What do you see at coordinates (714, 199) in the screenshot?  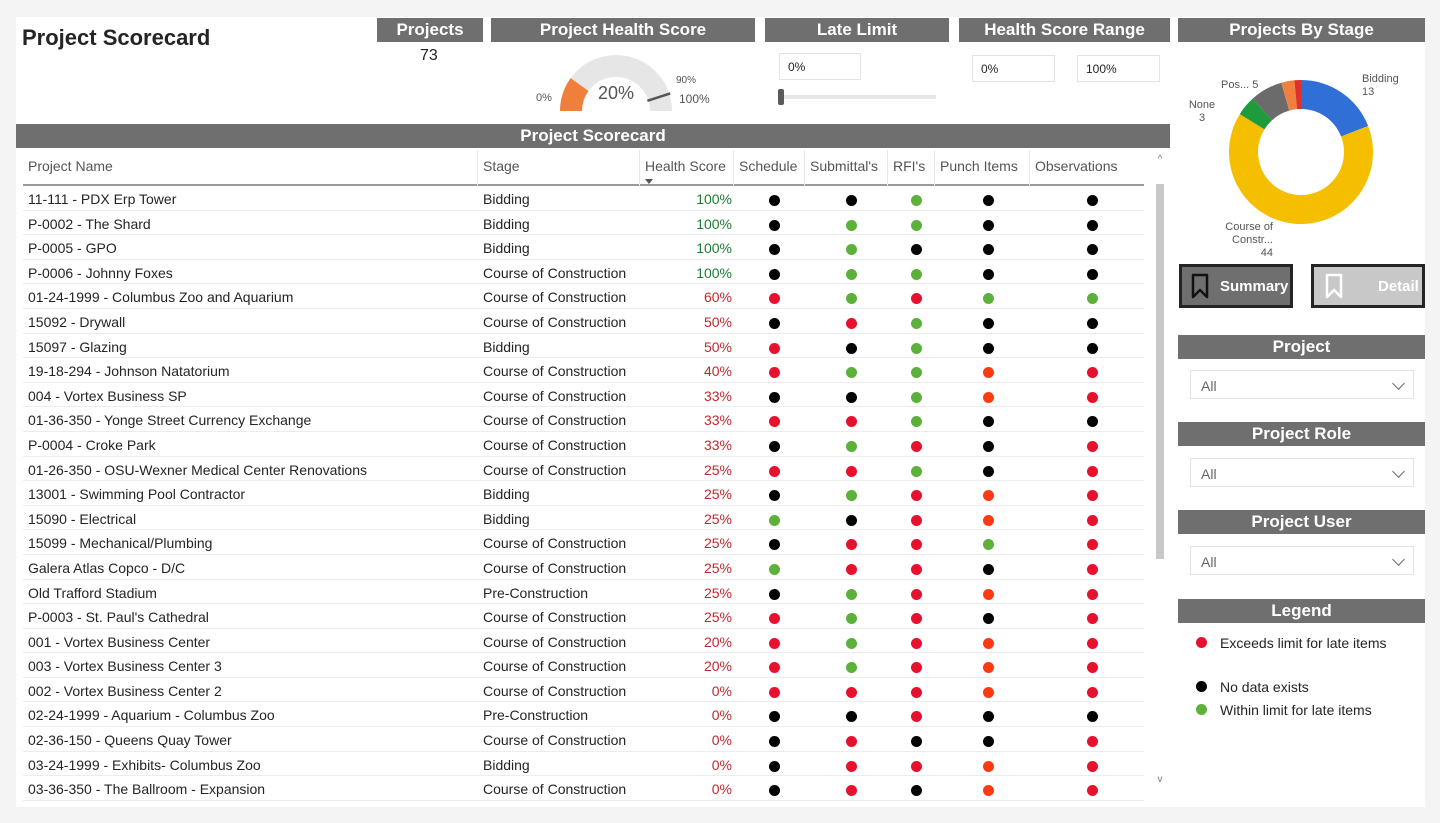 I see `health-score-cell: 100%` at bounding box center [714, 199].